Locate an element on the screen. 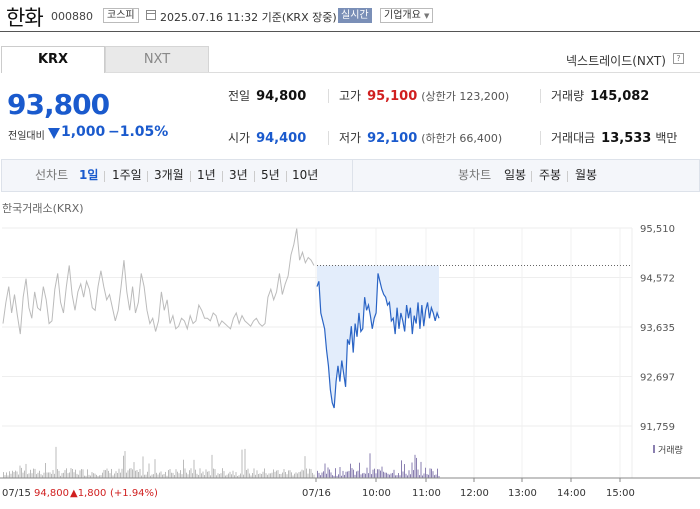 This screenshot has height=509, width=700. x-tick-label: 12:00 is located at coordinates (474, 493).